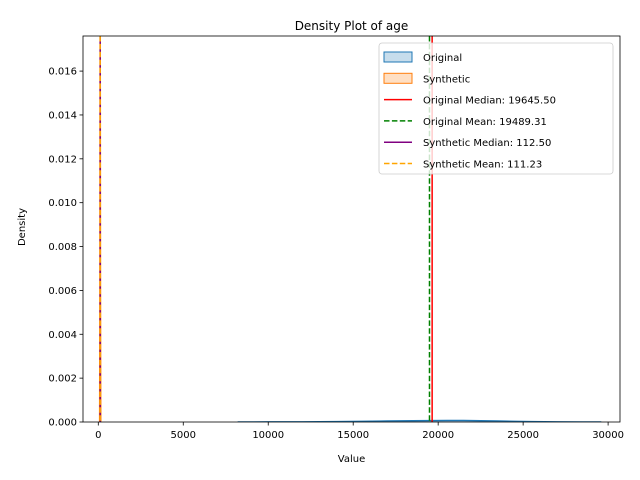 The width and height of the screenshot is (640, 480). Describe the element at coordinates (183, 435) in the screenshot. I see `x-tick-label: 5000` at that location.